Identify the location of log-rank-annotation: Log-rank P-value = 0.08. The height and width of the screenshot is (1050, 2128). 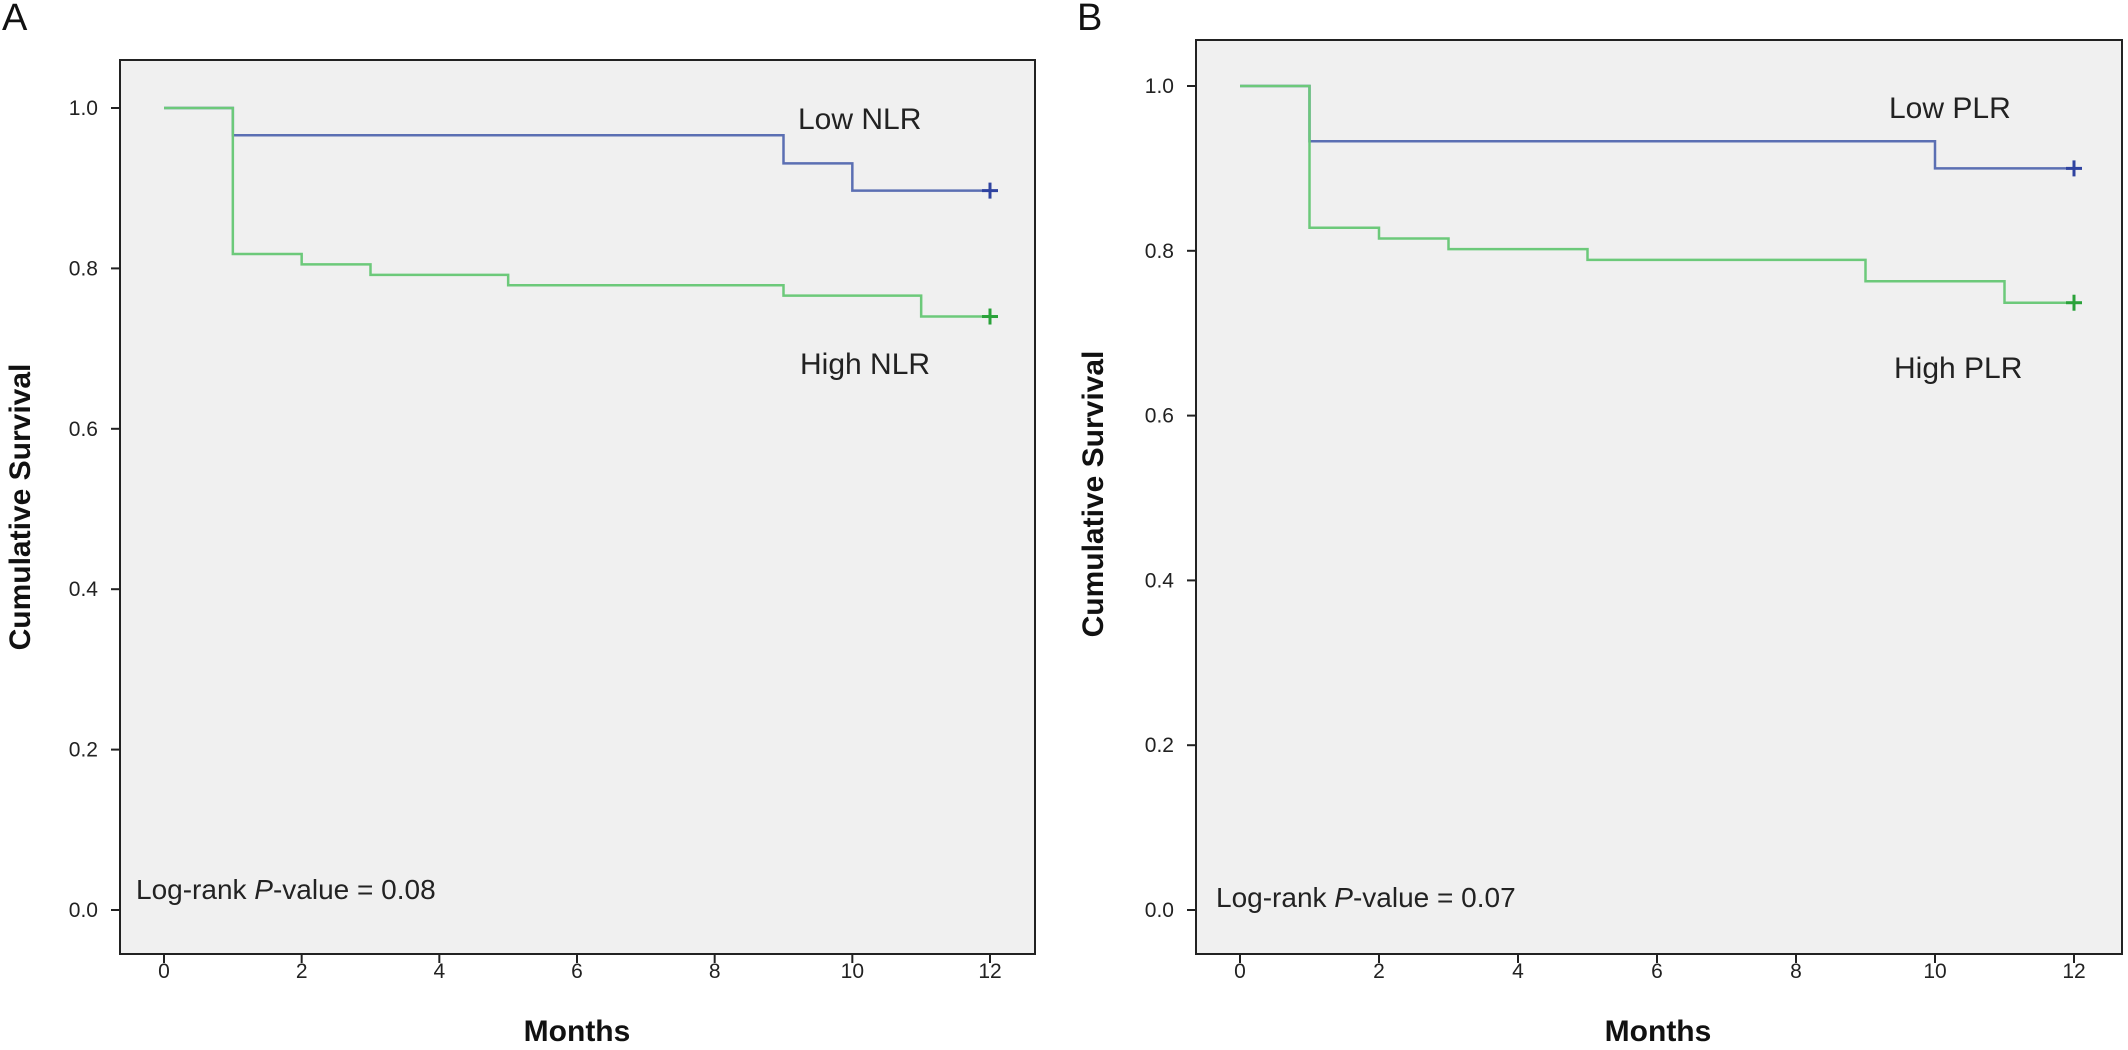
(286, 889).